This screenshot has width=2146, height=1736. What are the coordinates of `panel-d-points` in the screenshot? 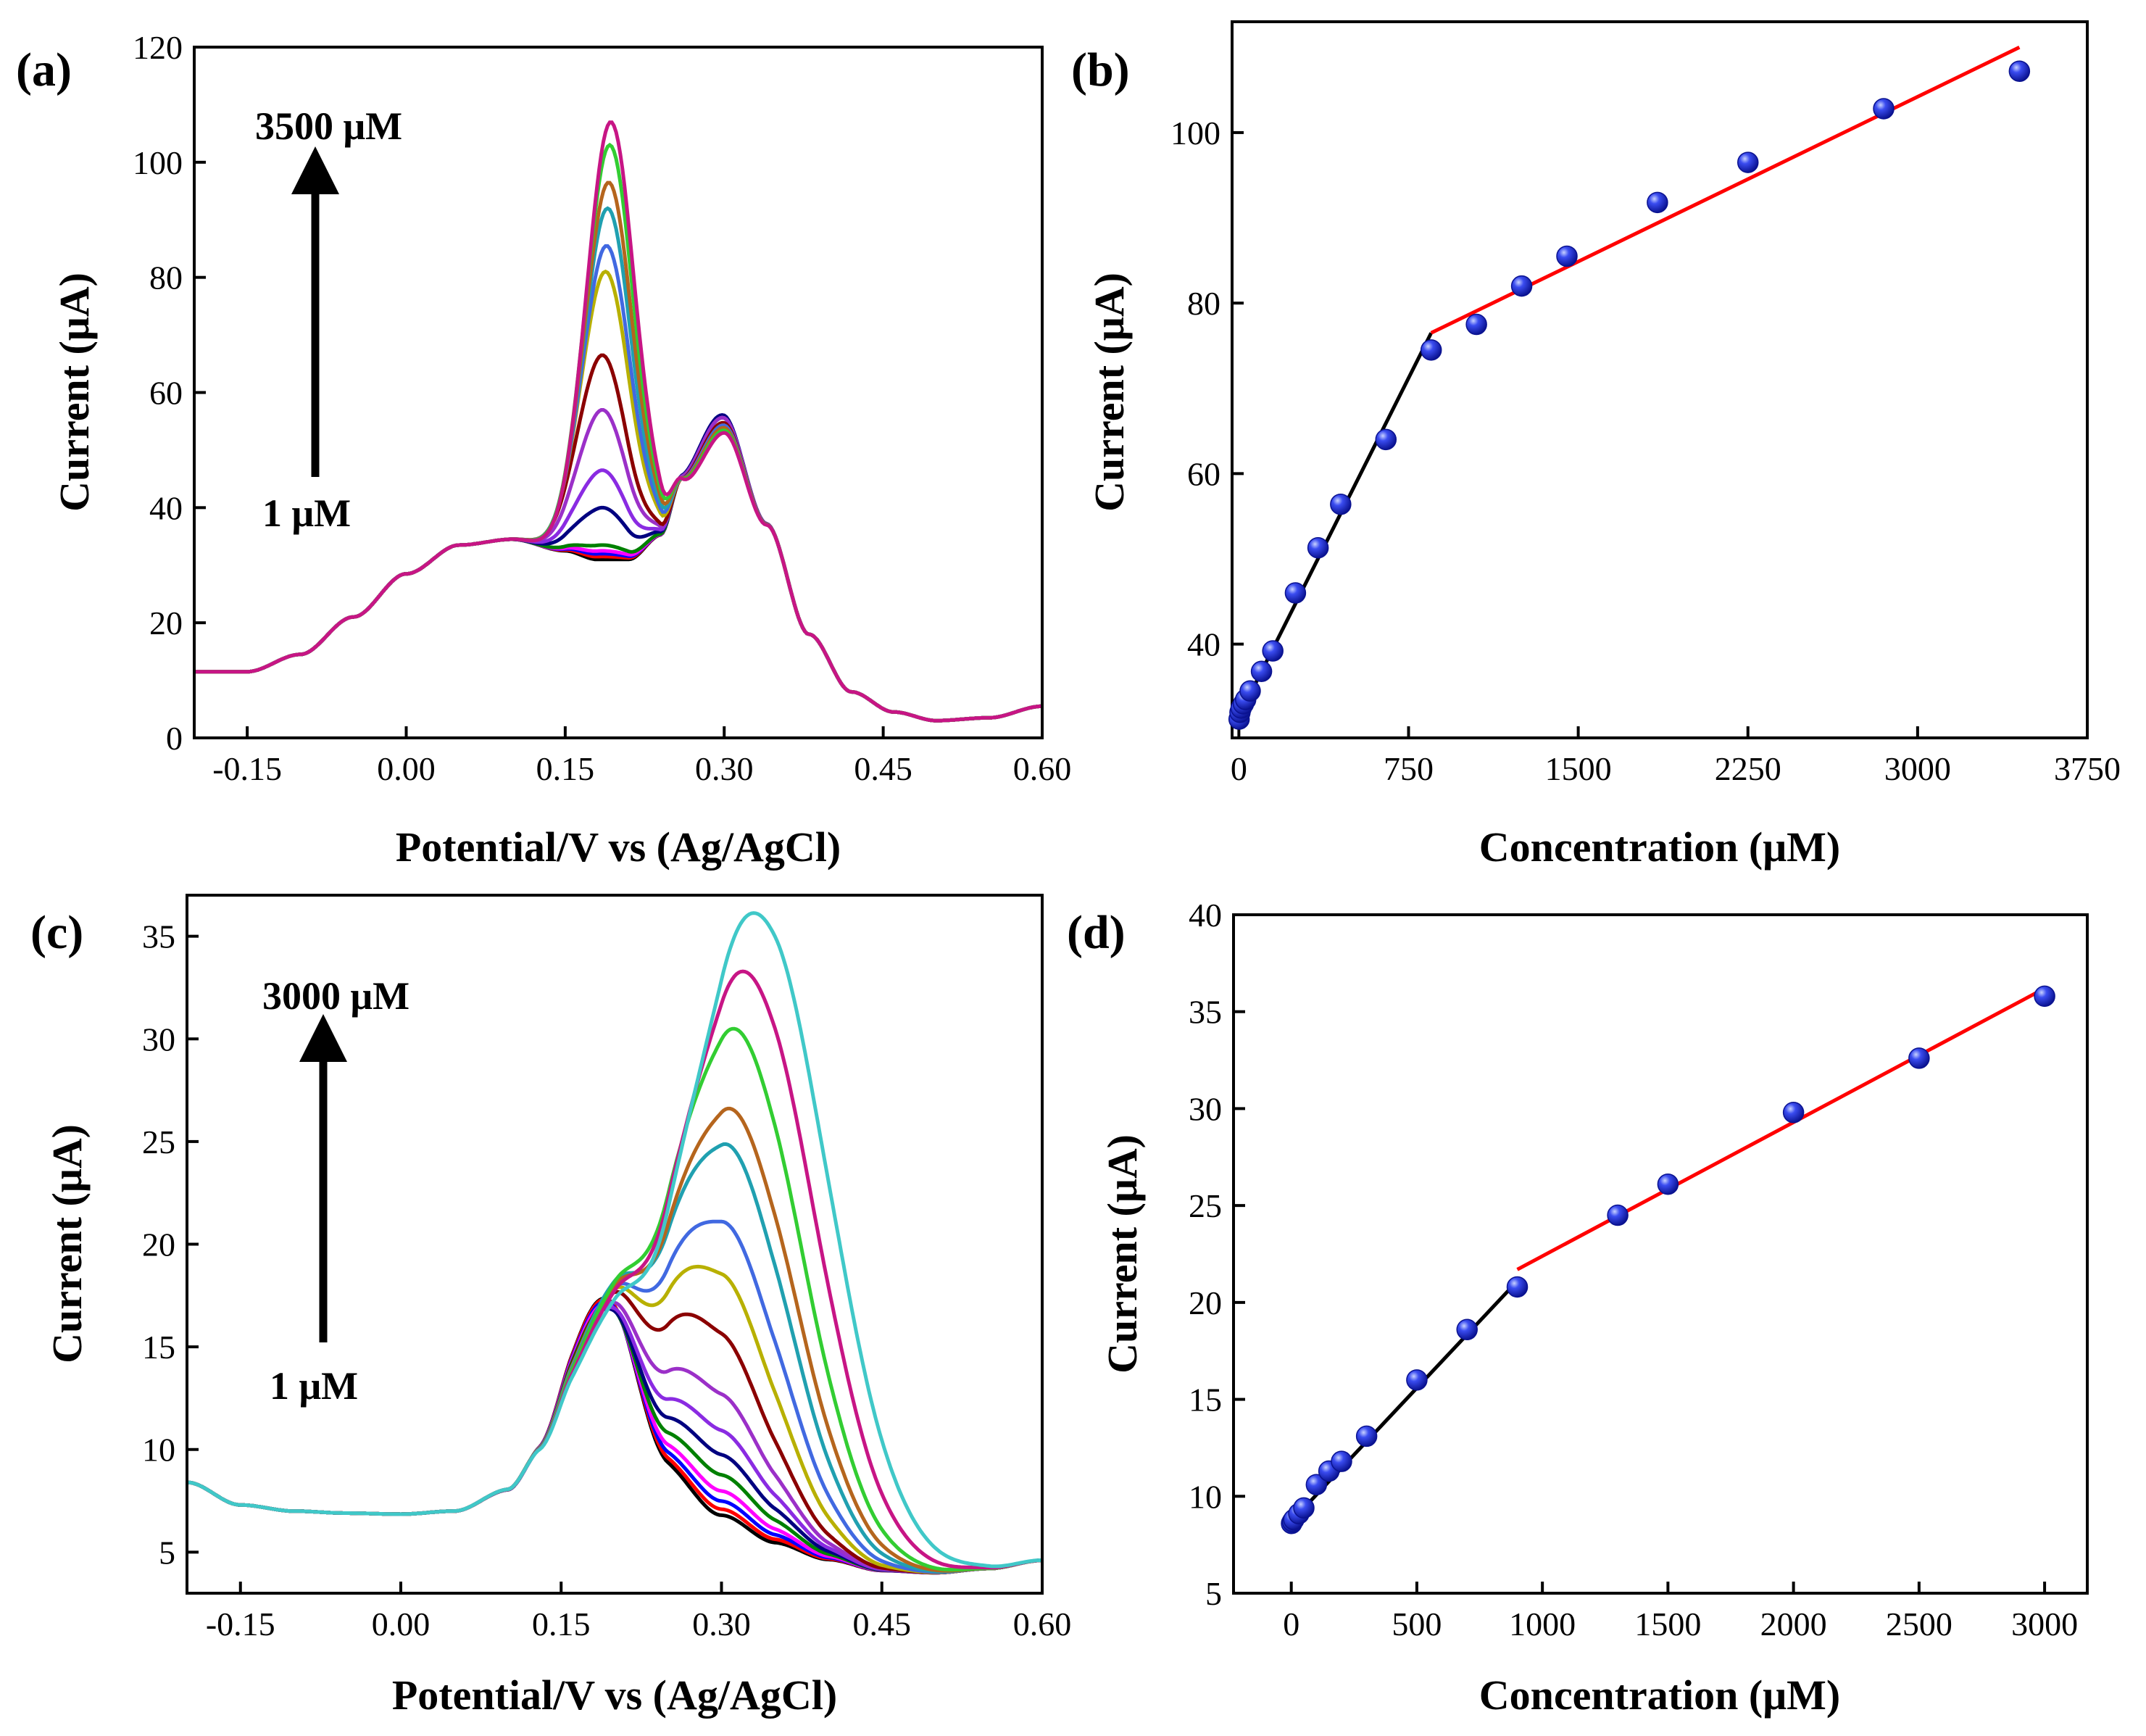 It's located at (1668, 1259).